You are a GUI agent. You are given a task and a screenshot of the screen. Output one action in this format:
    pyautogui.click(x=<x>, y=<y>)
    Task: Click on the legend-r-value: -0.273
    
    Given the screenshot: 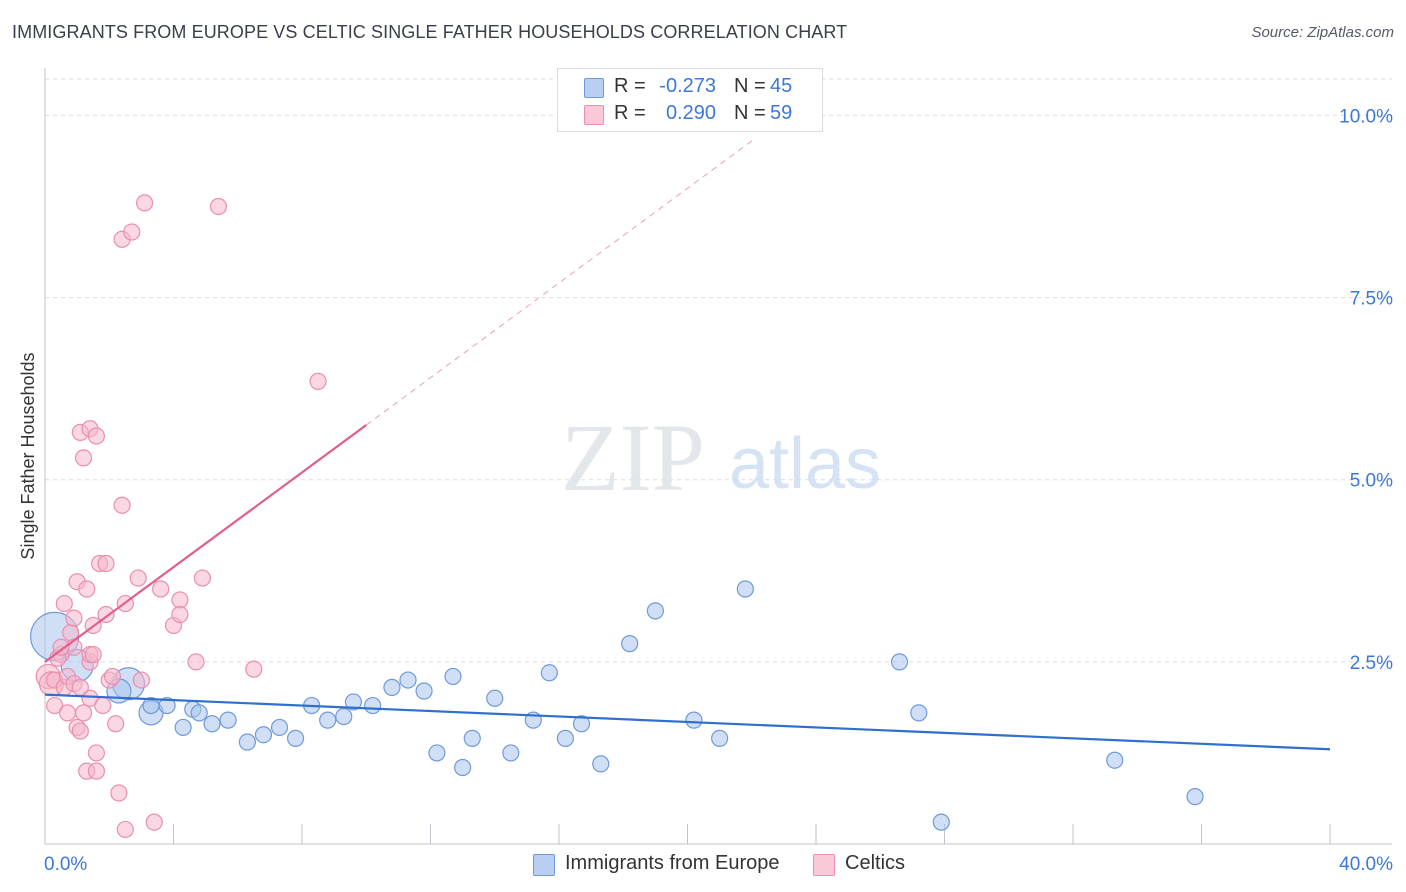 What is the action you would take?
    pyautogui.click(x=687, y=86)
    